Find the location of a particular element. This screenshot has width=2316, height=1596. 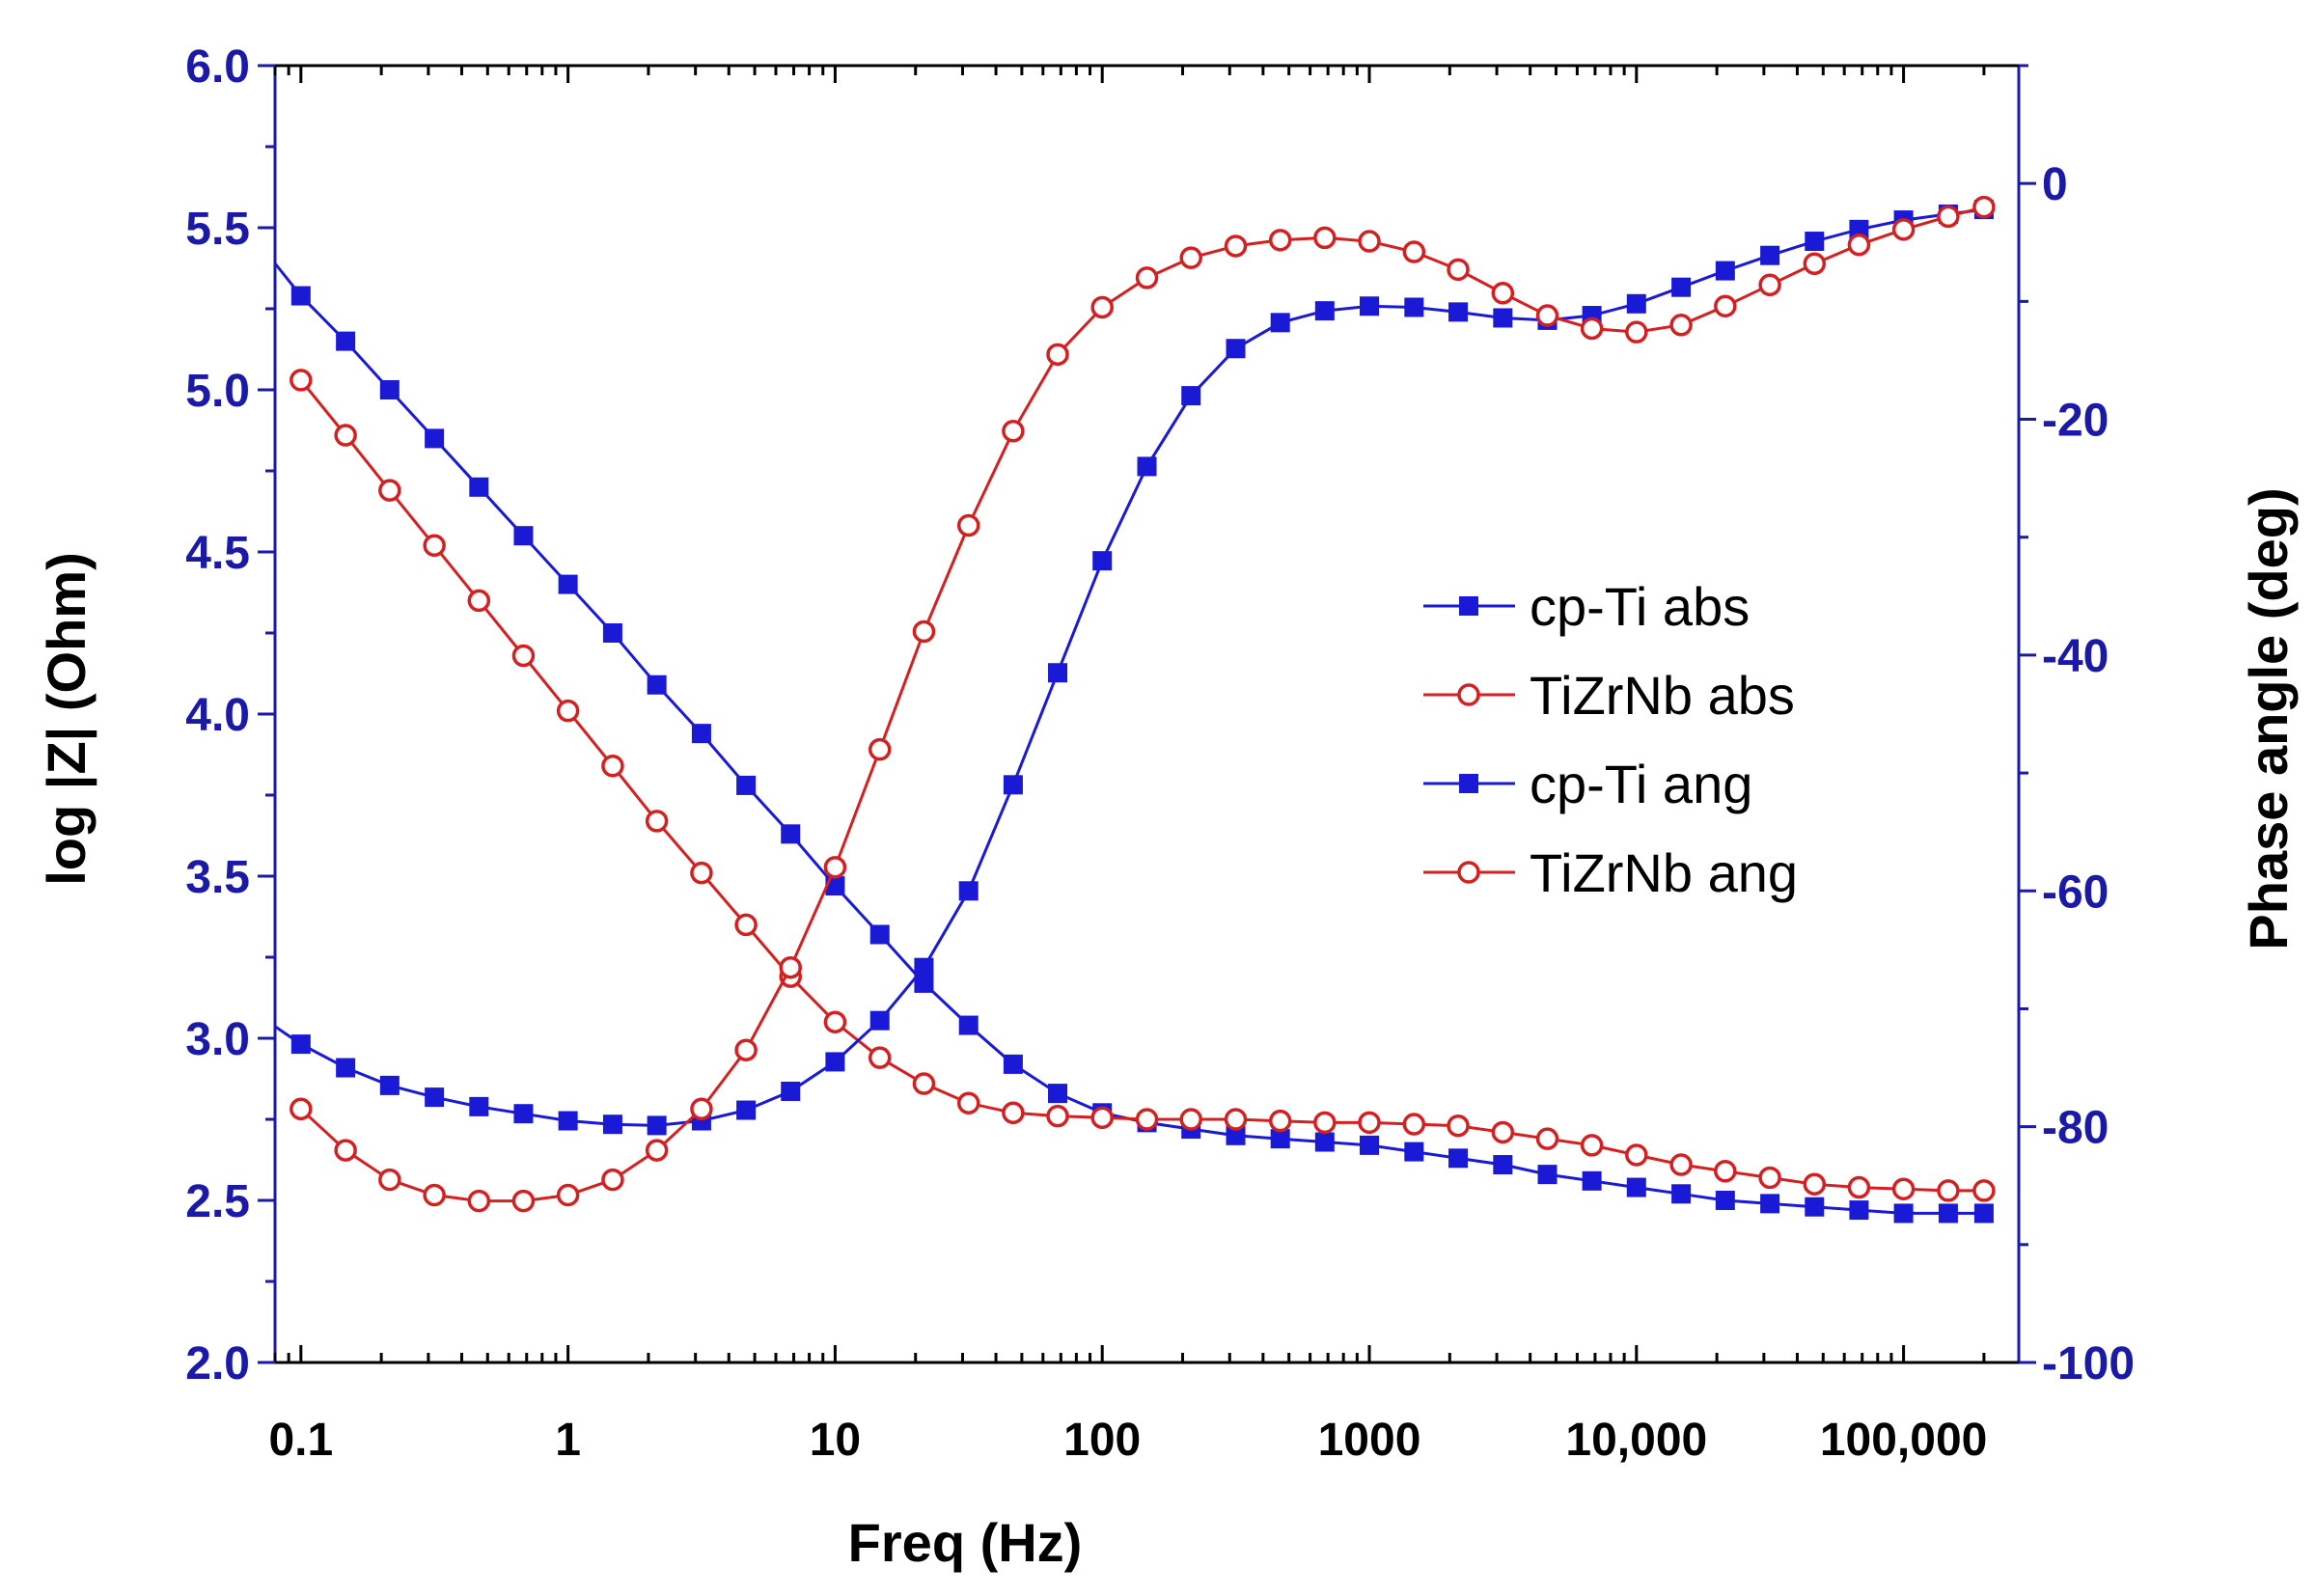

legend-label: cp-Ti ang is located at coordinates (1641, 784).